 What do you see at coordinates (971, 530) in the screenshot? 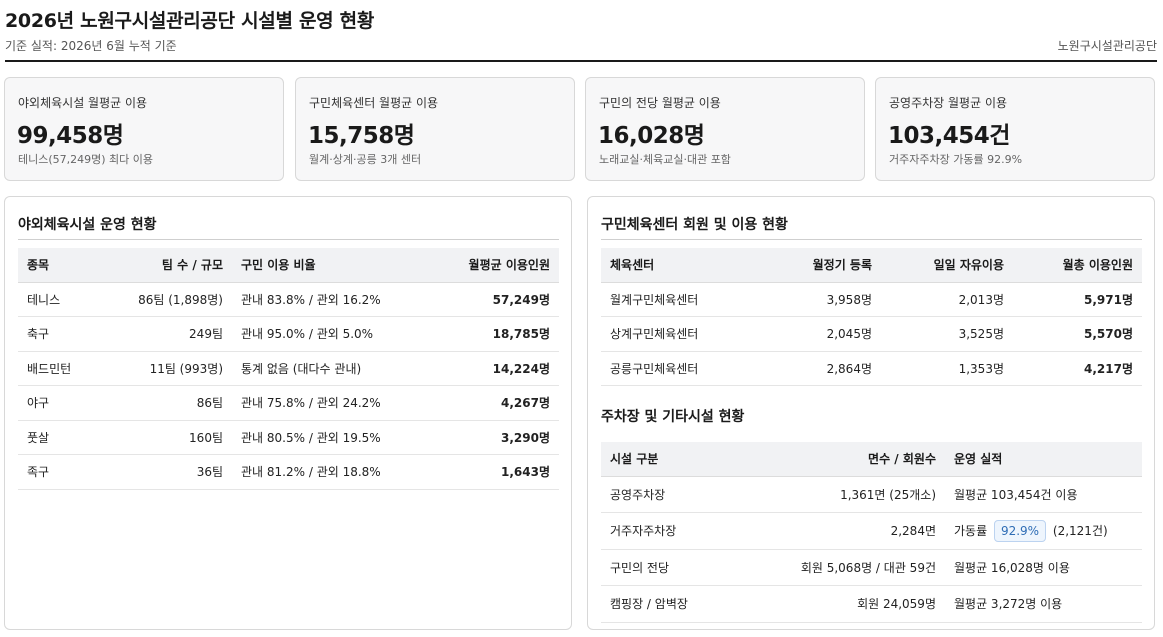
I see `utilization-label: 가동률` at bounding box center [971, 530].